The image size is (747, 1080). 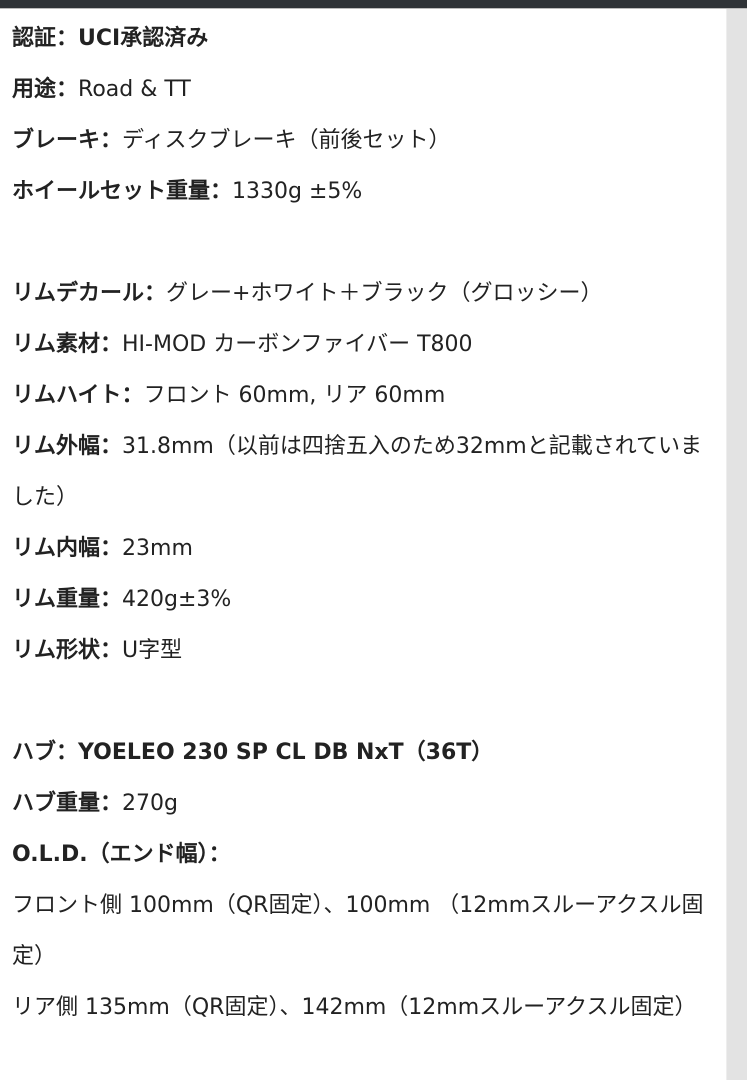 I want to click on spec-line: リムデカール：グレー+ホワイト＋ブラック（グロッシー）, so click(x=359, y=293).